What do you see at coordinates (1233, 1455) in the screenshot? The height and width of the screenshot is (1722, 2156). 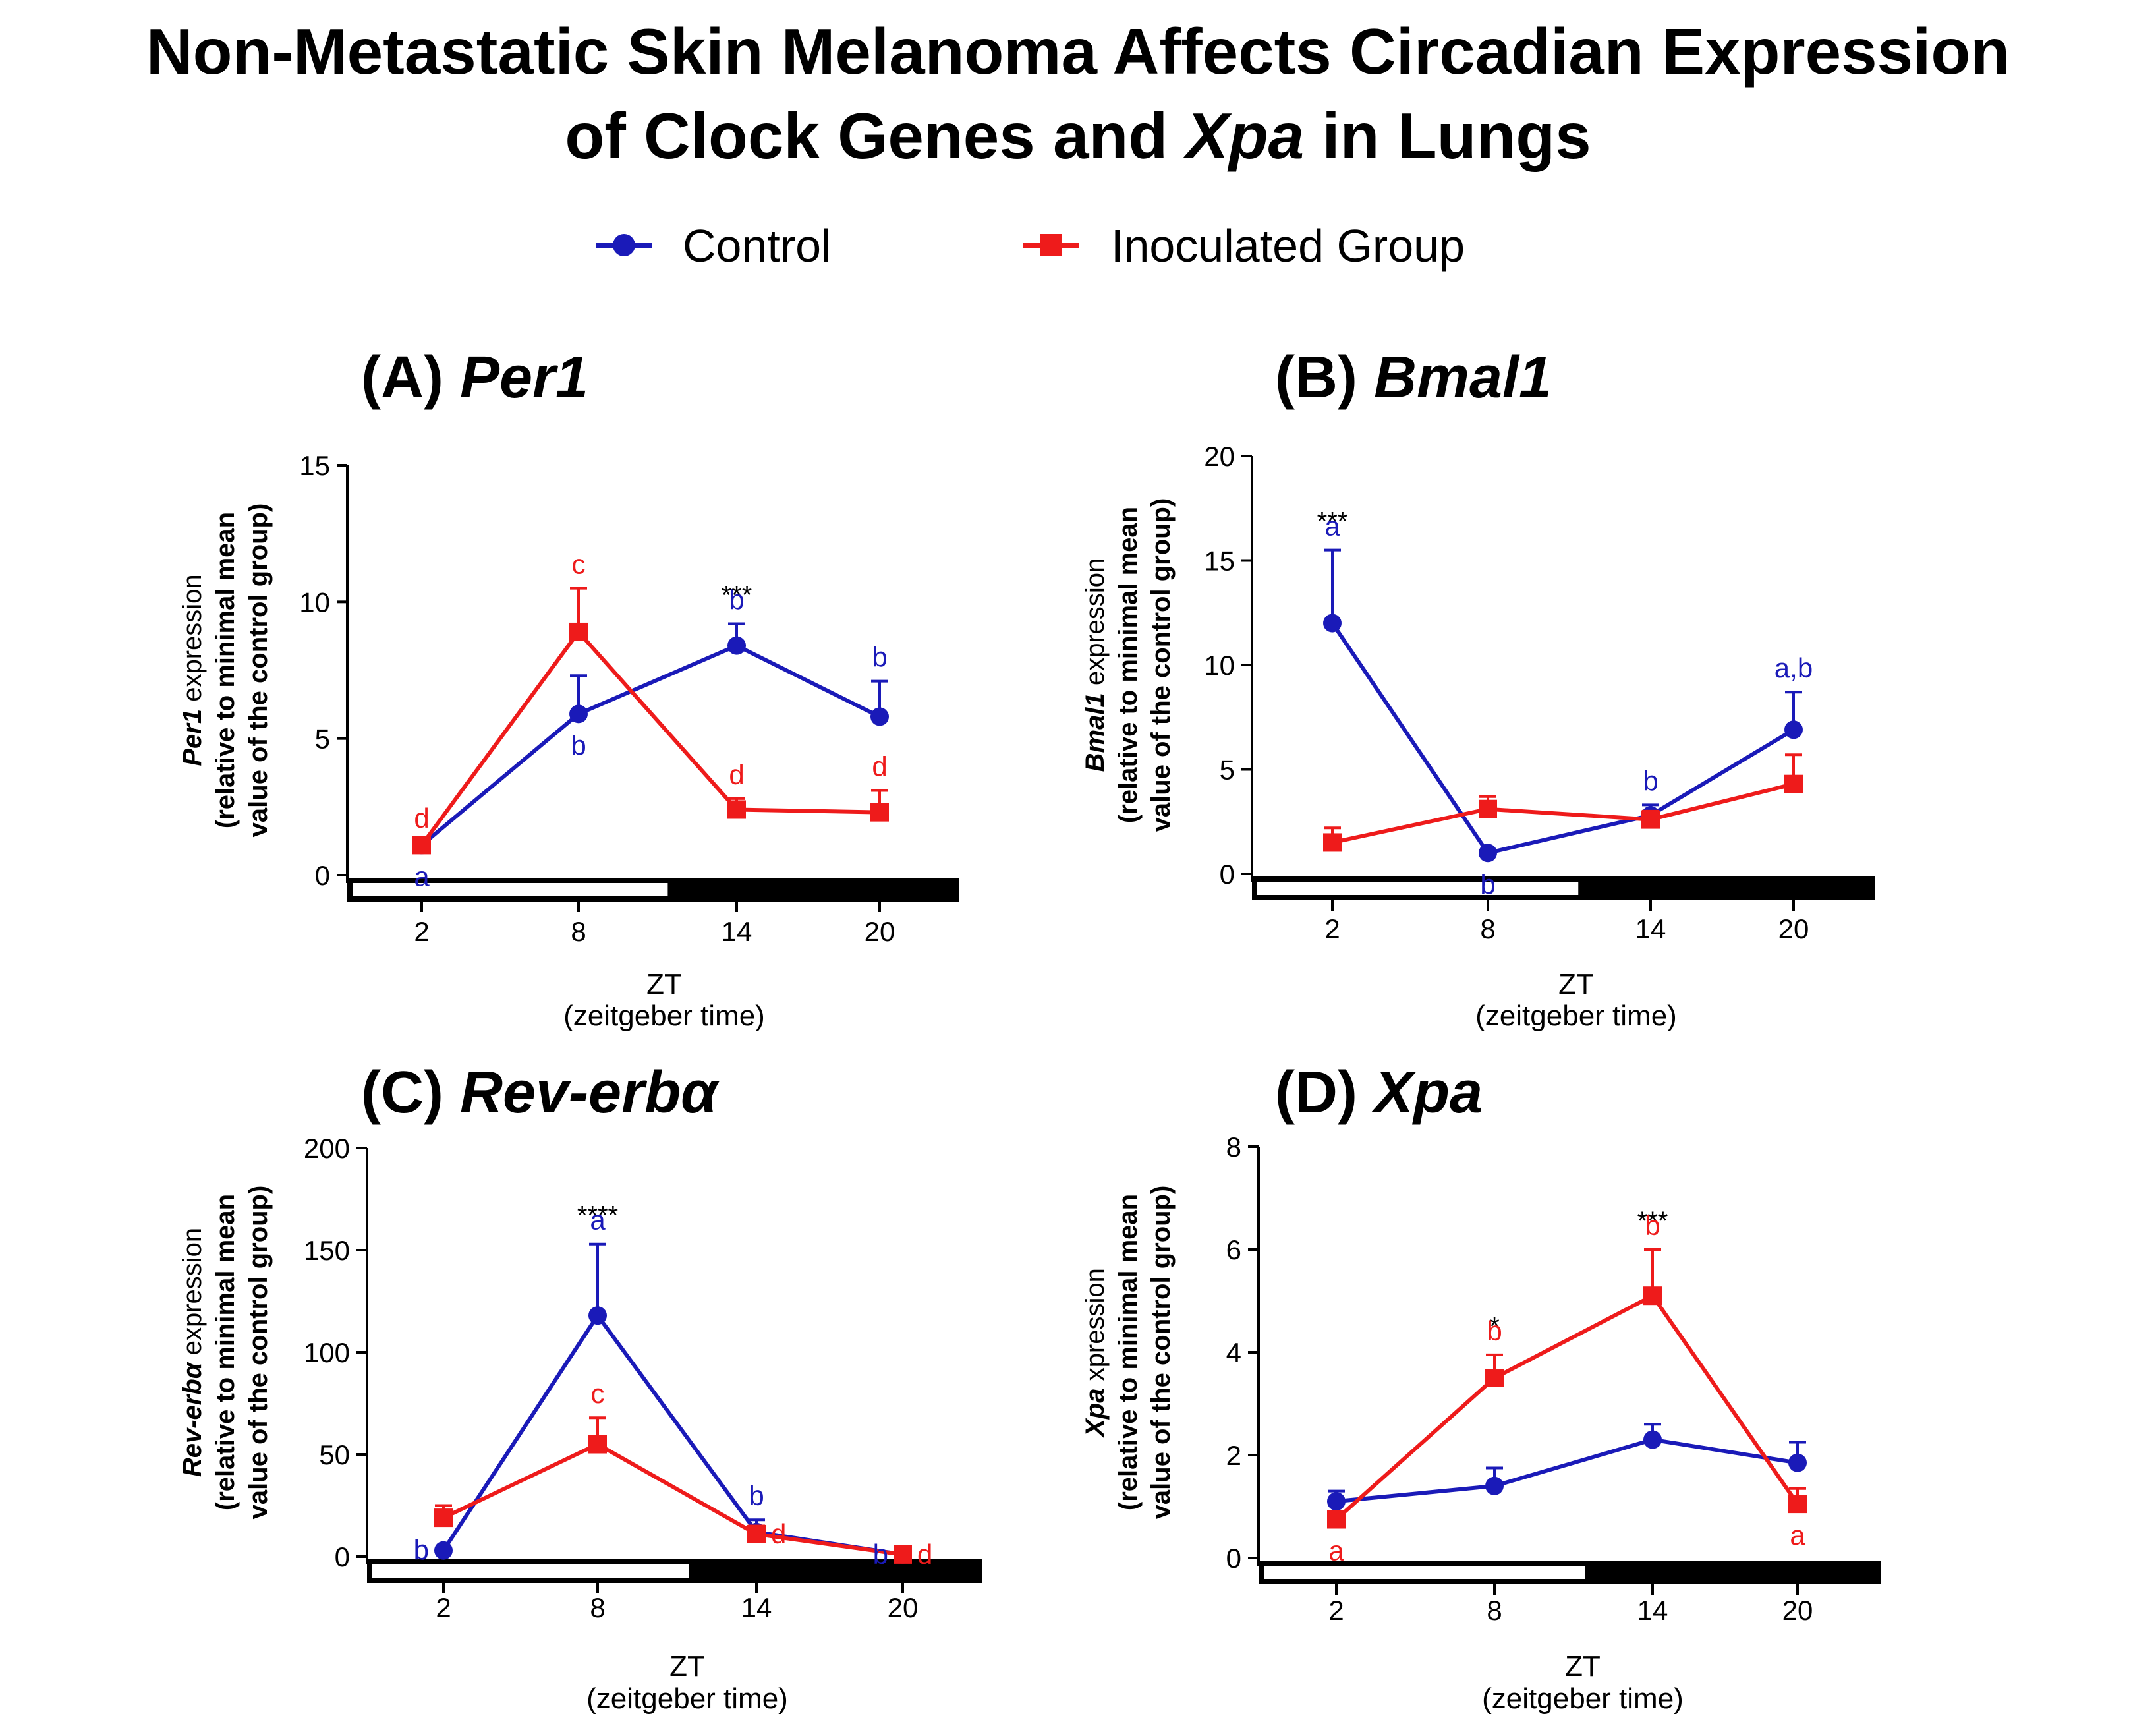 I see `y-tick-label: 2` at bounding box center [1233, 1455].